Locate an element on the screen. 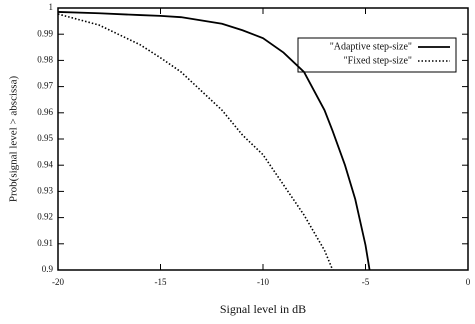  y-tick-label: 0.93 is located at coordinates (45, 190).